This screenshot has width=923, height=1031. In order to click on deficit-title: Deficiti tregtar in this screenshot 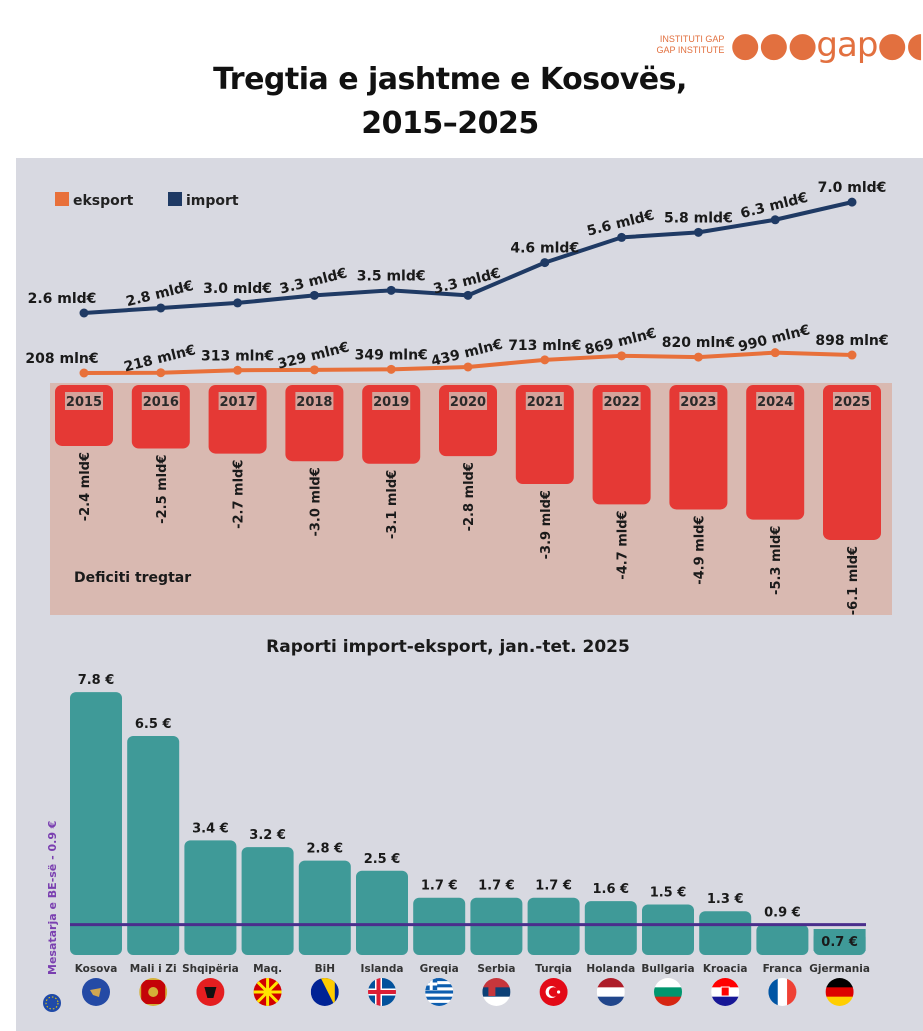, I will do `click(132, 578)`.